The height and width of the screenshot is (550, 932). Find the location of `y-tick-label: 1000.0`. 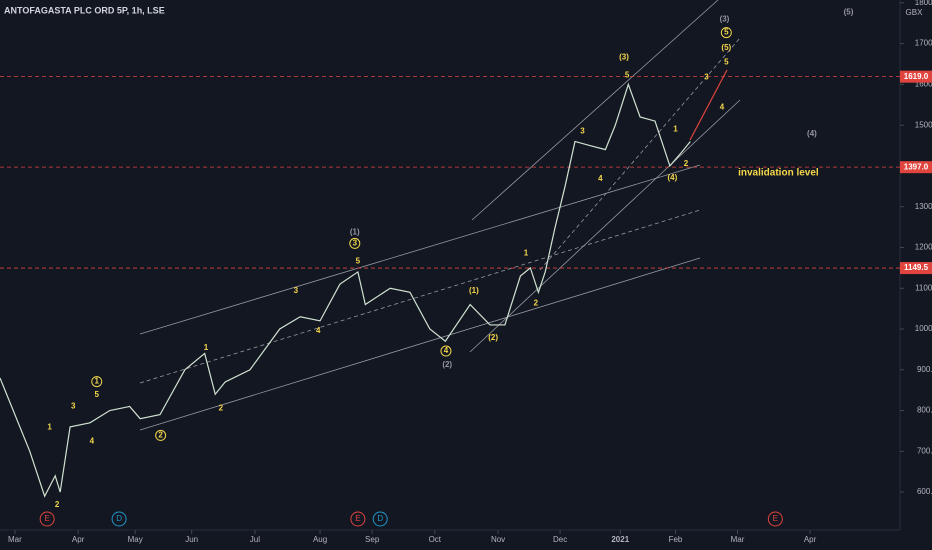

y-tick-label: 1000.0 is located at coordinates (923, 328).